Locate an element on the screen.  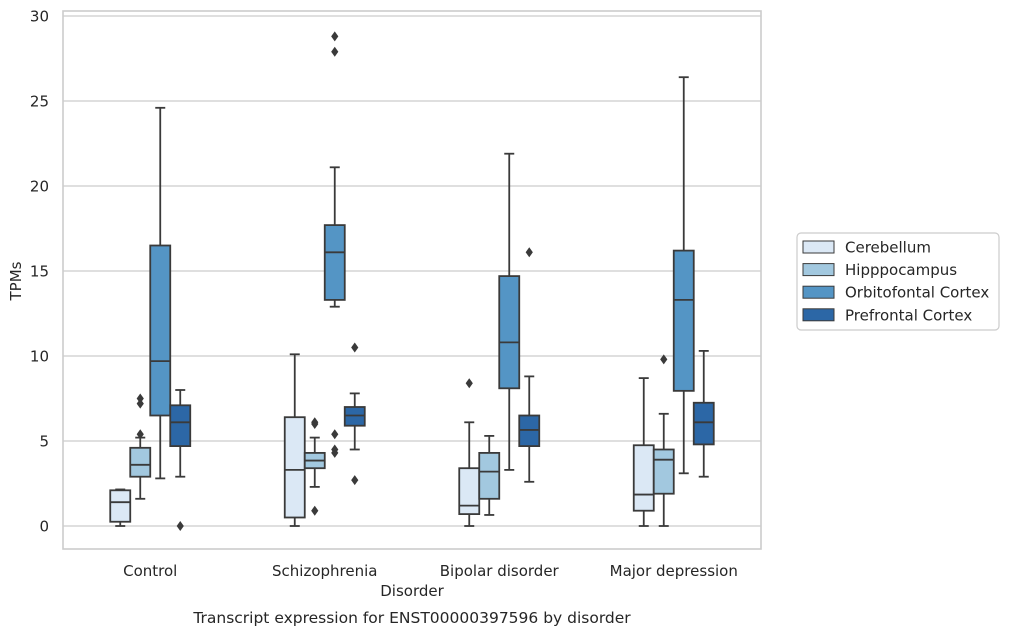
x-axis-label: Disorder is located at coordinates (412, 591).